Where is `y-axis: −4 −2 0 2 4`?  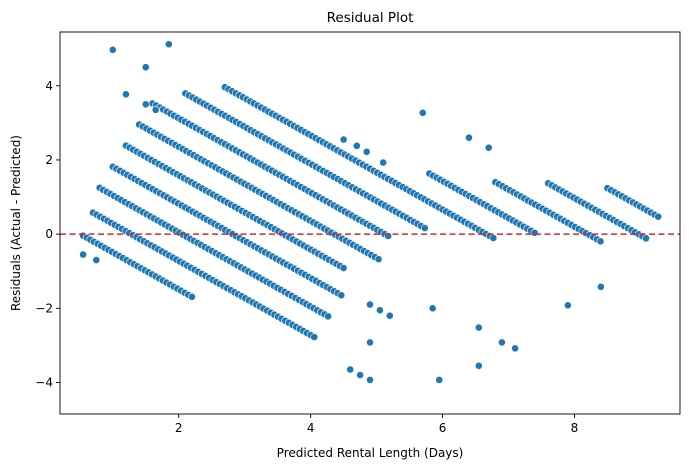
y-axis: −4 −2 0 2 4 is located at coordinates (47, 234).